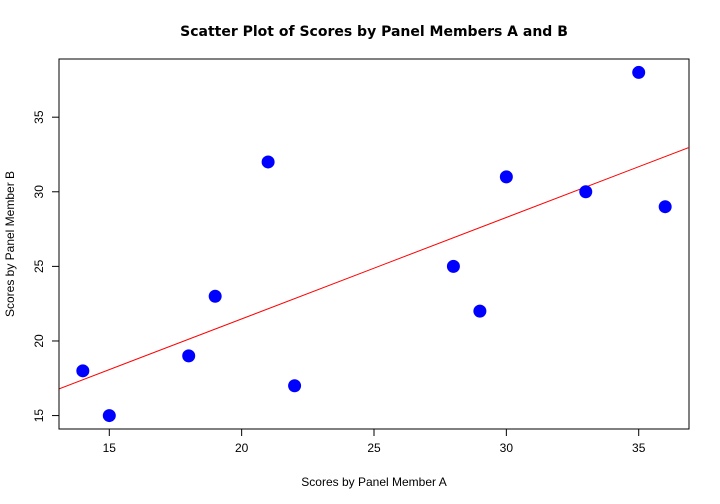  What do you see at coordinates (110, 448) in the screenshot?
I see `x-tick-label: 15` at bounding box center [110, 448].